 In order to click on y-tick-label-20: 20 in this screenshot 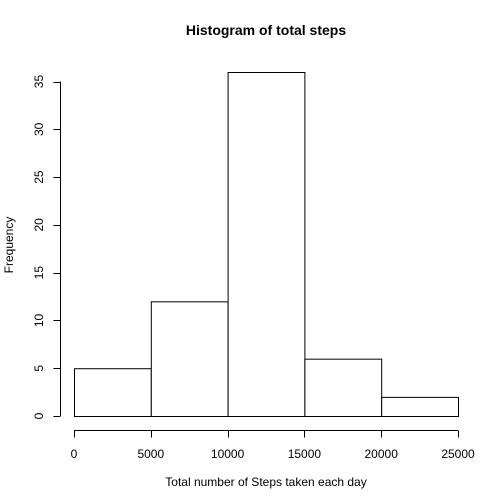, I will do `click(39, 225)`.